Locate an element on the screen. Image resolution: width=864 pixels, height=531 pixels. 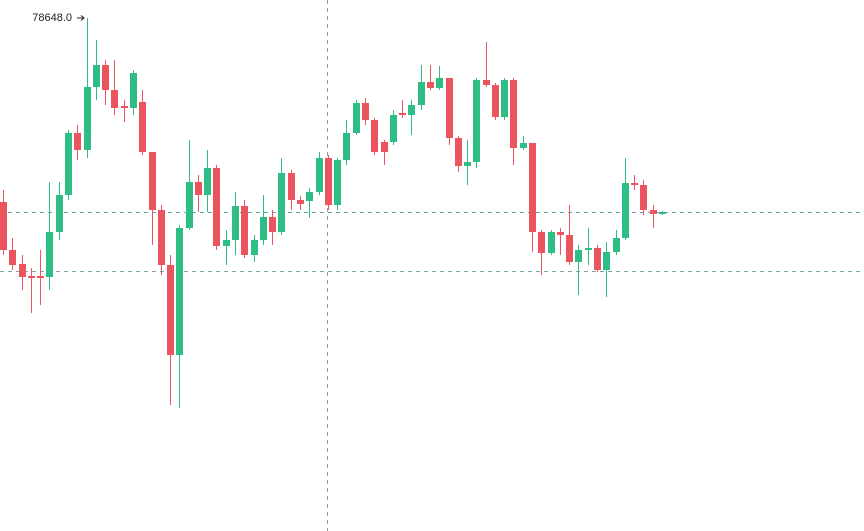
high-arrow is located at coordinates (81, 18).